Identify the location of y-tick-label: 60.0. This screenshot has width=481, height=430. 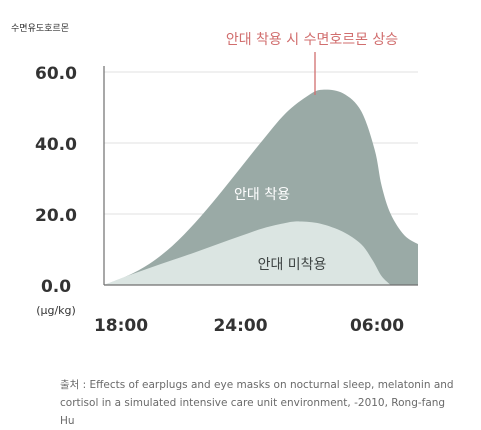
(56, 74).